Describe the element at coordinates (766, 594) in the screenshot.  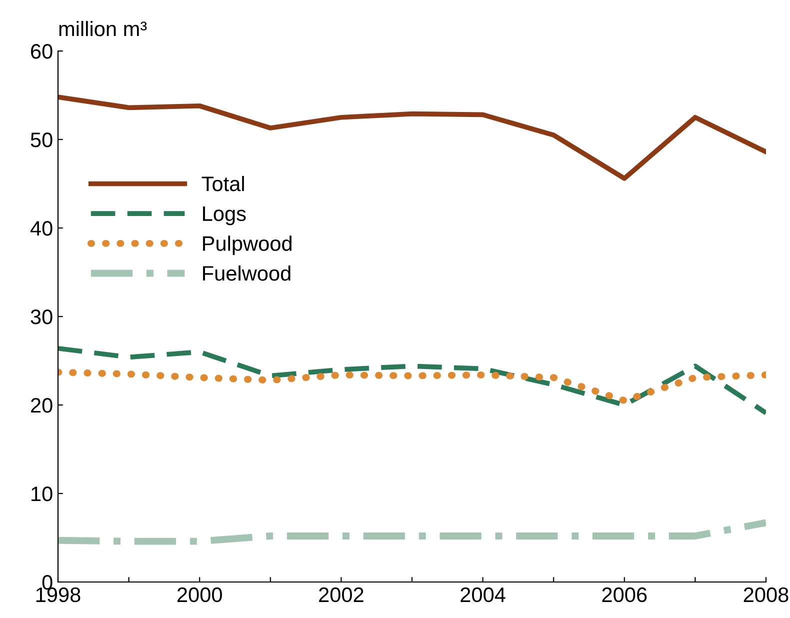
I see `x-tick-label: 2008` at that location.